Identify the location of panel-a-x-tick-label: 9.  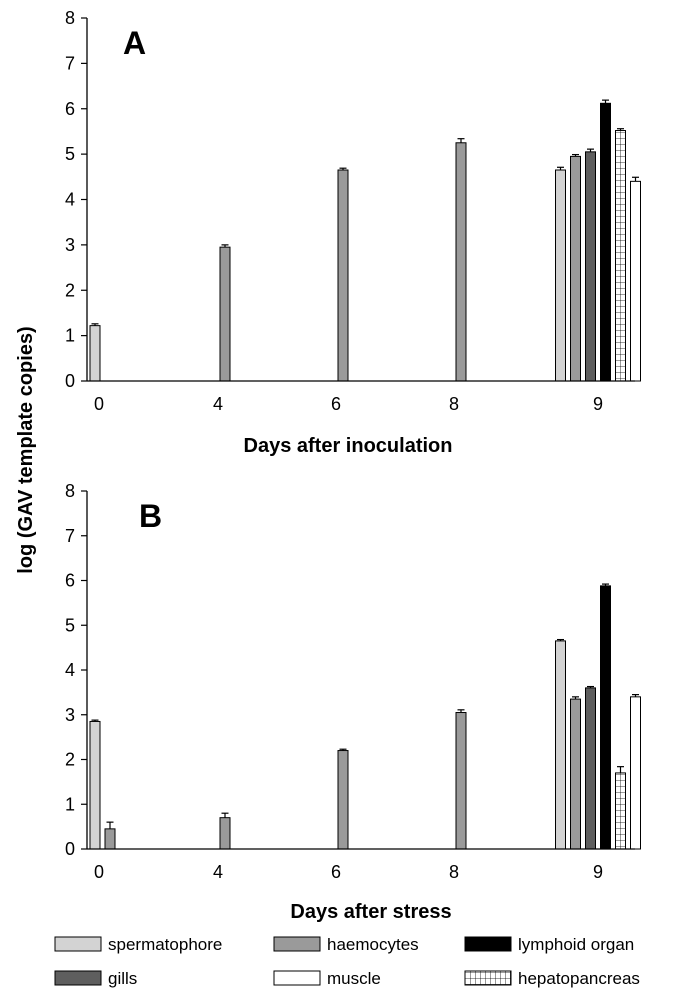
(598, 404).